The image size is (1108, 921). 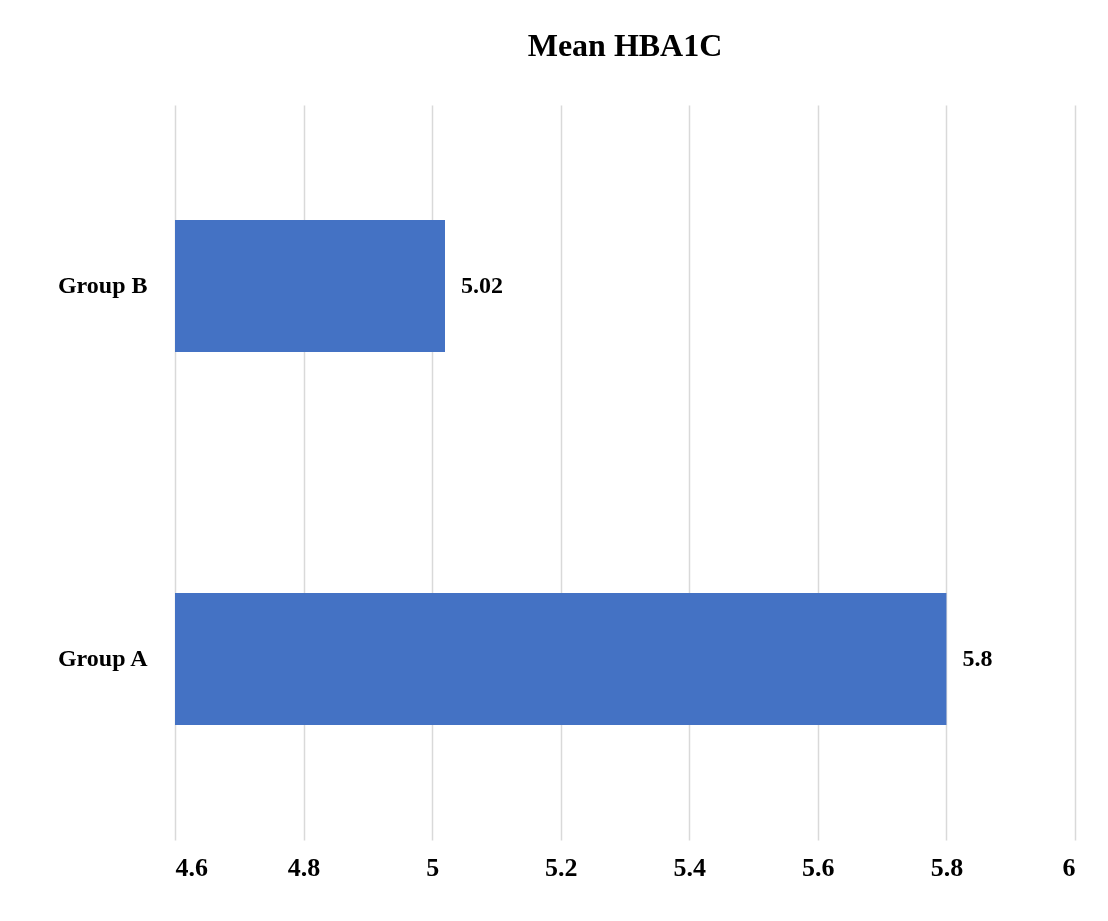 I want to click on x-tick-label: 5.4, so click(x=690, y=867).